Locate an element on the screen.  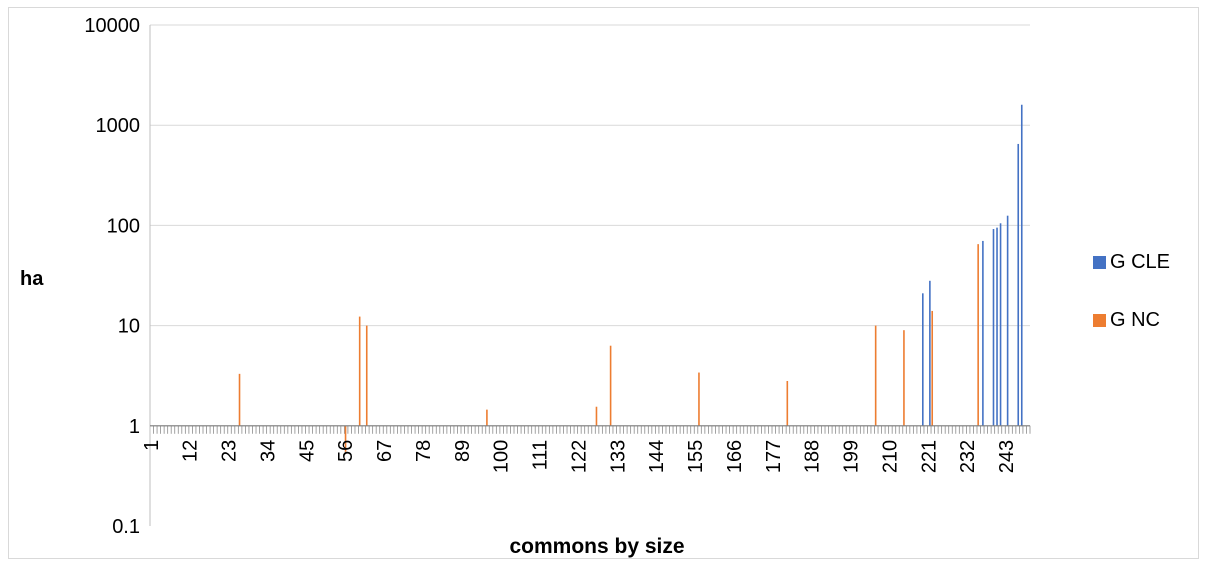
legend: G CLE G NC is located at coordinates (1132, 309).